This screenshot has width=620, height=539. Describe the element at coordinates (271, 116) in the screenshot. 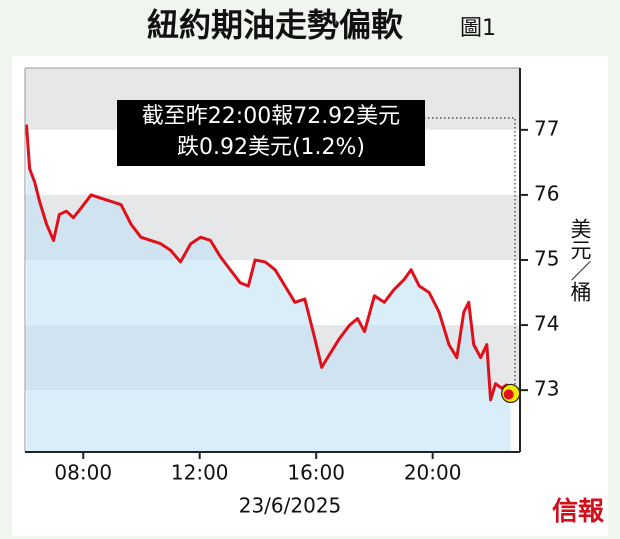

I see `annotation-text: 截至昨22:00報72.92美元` at that location.